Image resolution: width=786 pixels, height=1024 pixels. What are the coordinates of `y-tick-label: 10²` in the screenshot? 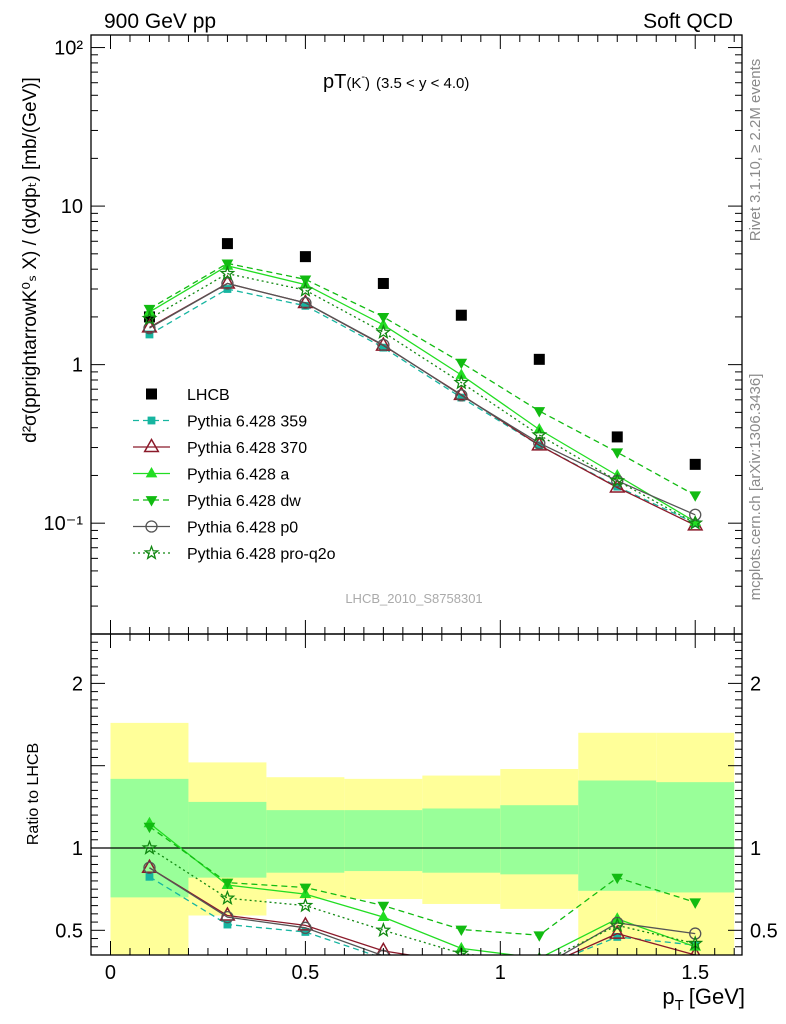 It's located at (68, 49).